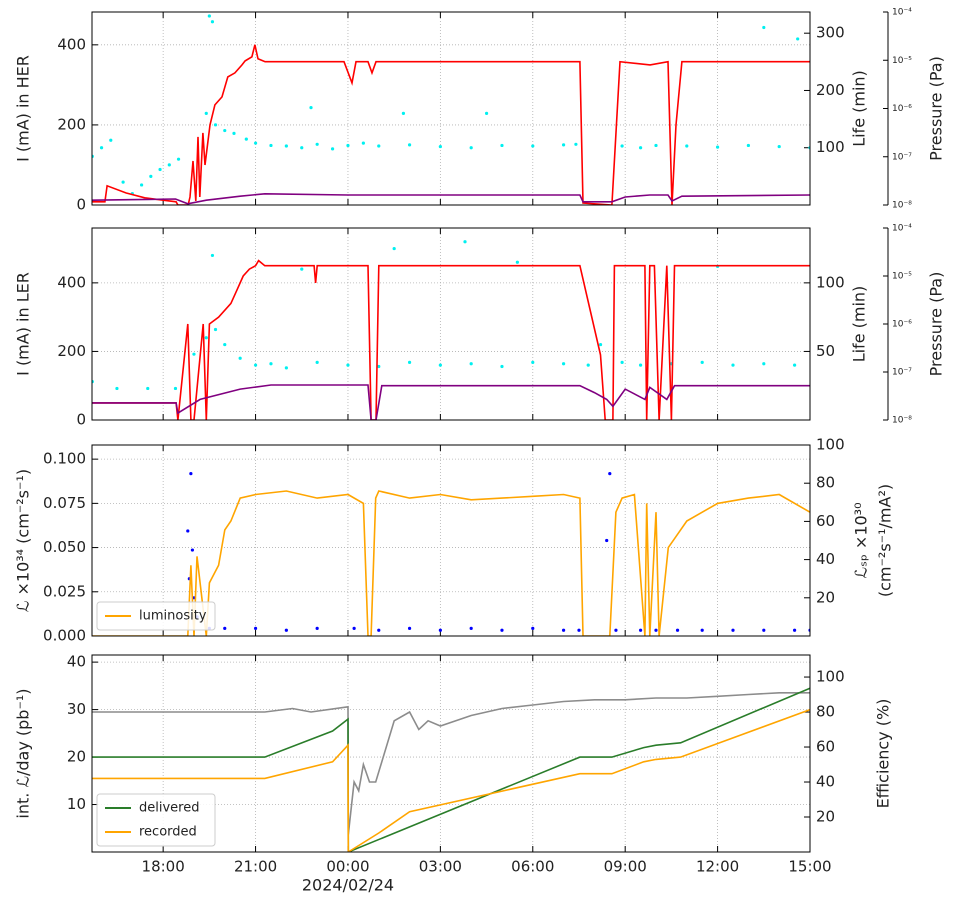 Image resolution: width=957 pixels, height=897 pixels. I want to click on y3-axis-label: Pressure (Pa), so click(936, 108).